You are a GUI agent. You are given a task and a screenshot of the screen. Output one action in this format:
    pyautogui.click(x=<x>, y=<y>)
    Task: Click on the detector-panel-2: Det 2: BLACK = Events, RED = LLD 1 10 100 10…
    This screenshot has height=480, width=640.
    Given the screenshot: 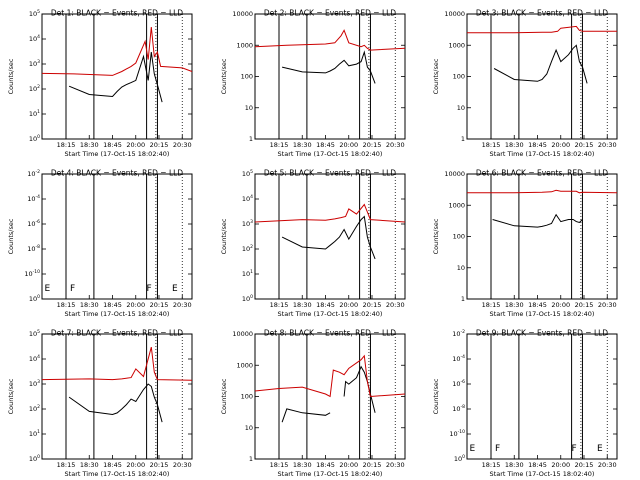 What is the action you would take?
    pyautogui.click(x=313, y=83)
    